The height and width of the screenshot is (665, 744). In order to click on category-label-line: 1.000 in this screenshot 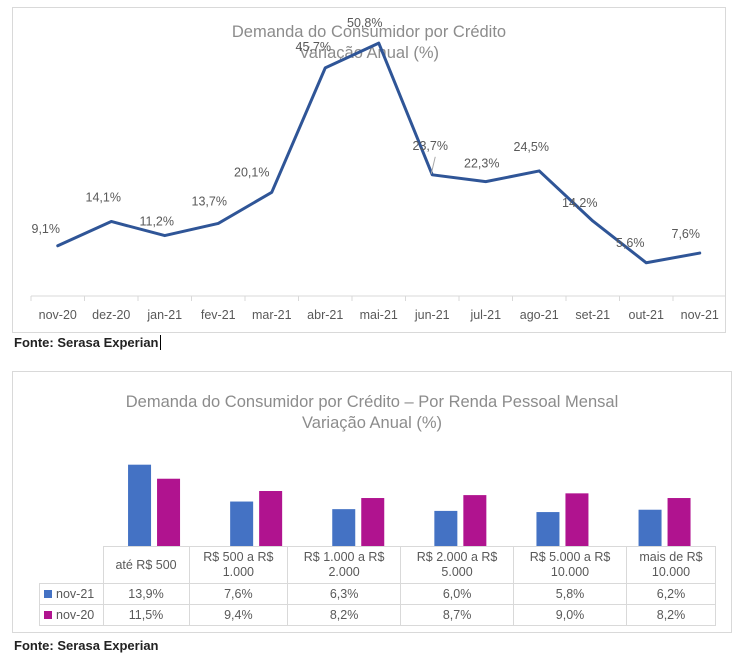, I will do `click(238, 572)`.